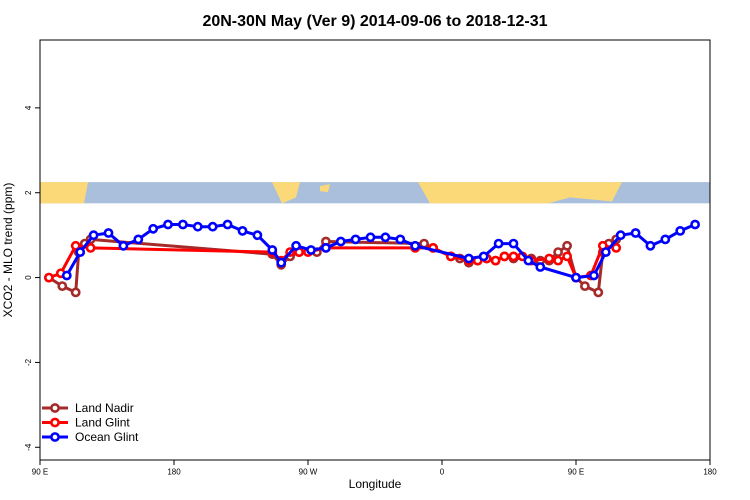  I want to click on x-tick-label: 0, so click(442, 472).